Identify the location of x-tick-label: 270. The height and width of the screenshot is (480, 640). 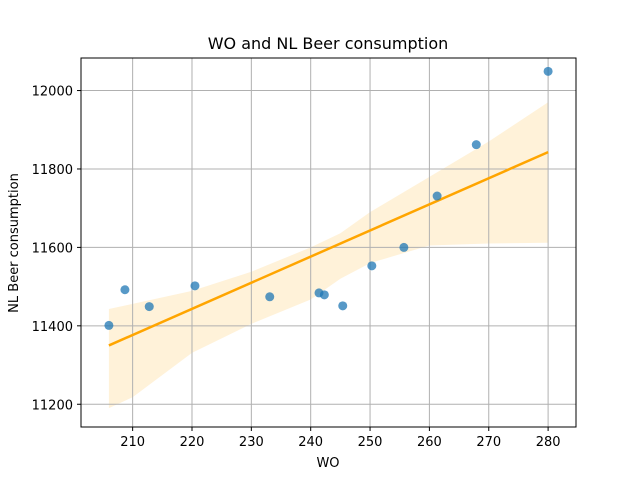
(488, 442).